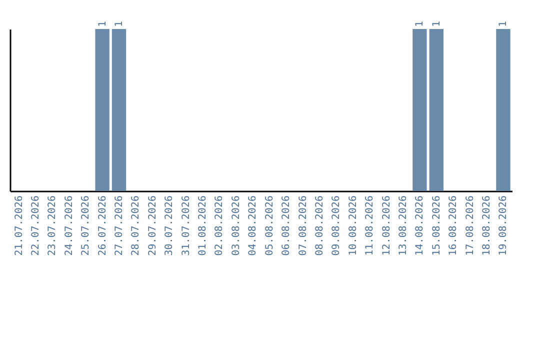 The image size is (540, 340). Describe the element at coordinates (220, 226) in the screenshot. I see `x-tick-label: 02.08.2026` at that location.